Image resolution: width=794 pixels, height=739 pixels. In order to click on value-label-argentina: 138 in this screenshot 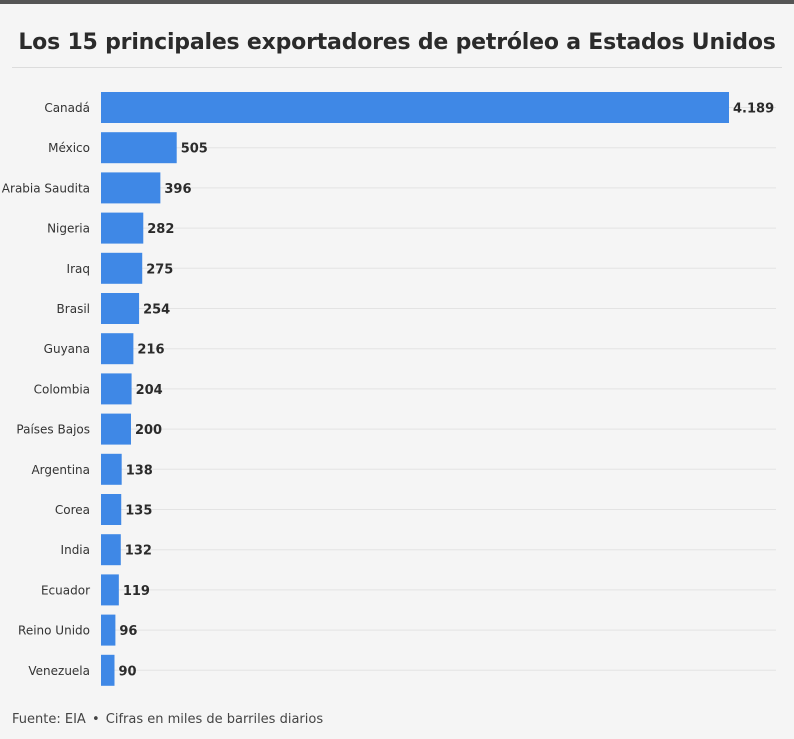, I will do `click(139, 470)`.